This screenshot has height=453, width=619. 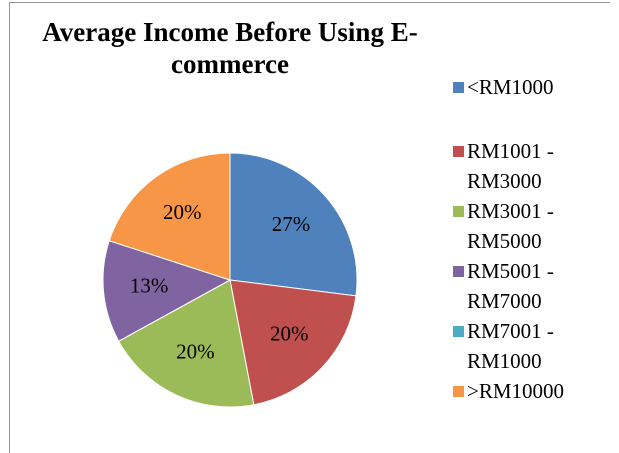 What do you see at coordinates (510, 346) in the screenshot?
I see `legend-label: RM7001 - RM1000` at bounding box center [510, 346].